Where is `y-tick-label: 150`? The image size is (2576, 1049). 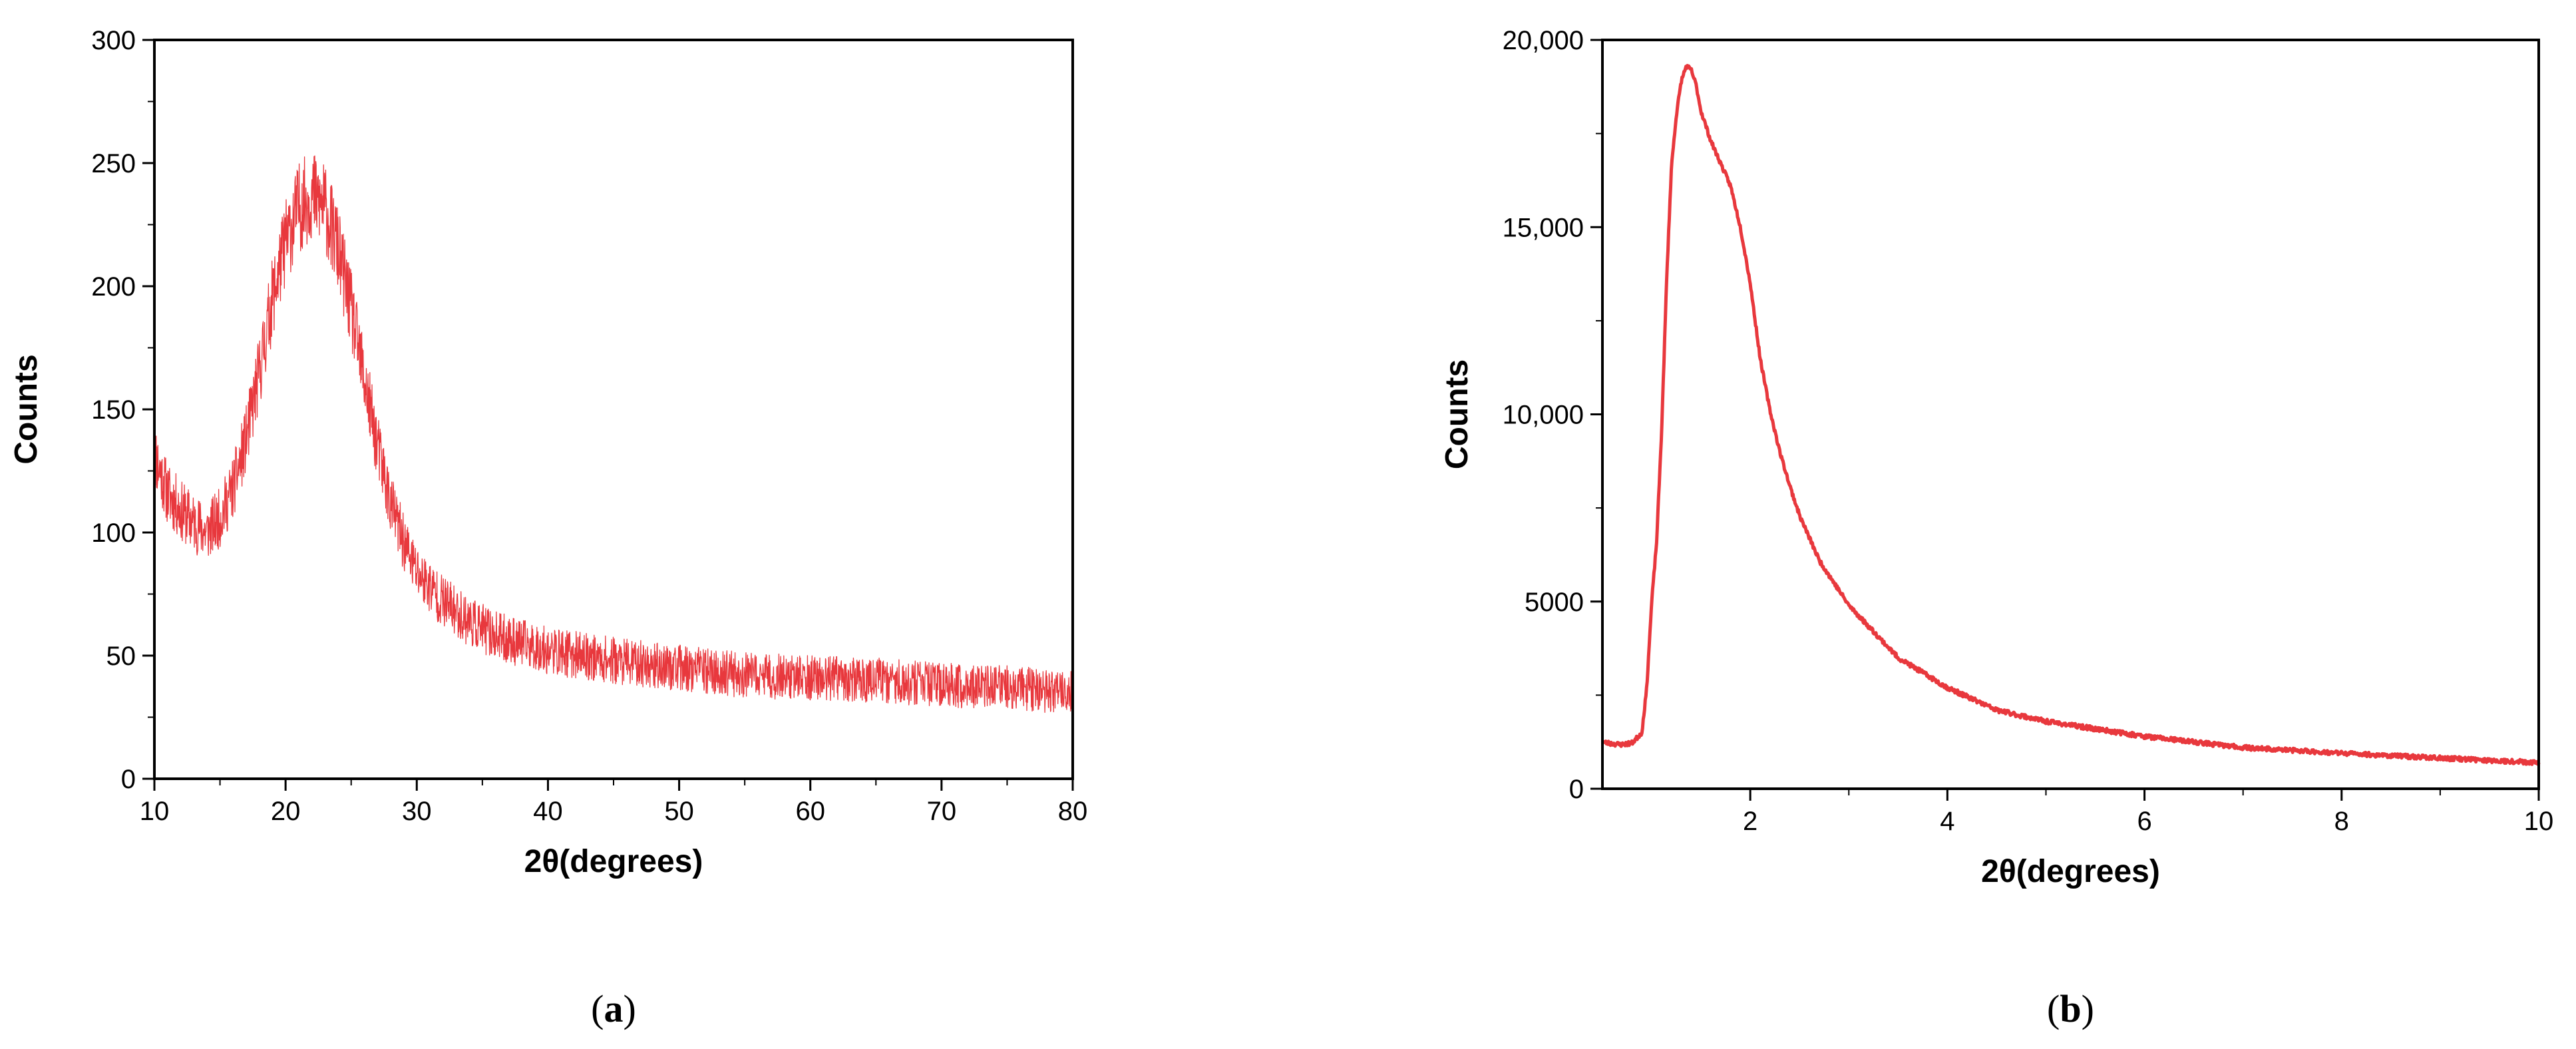
y-tick-label: 150 is located at coordinates (114, 410).